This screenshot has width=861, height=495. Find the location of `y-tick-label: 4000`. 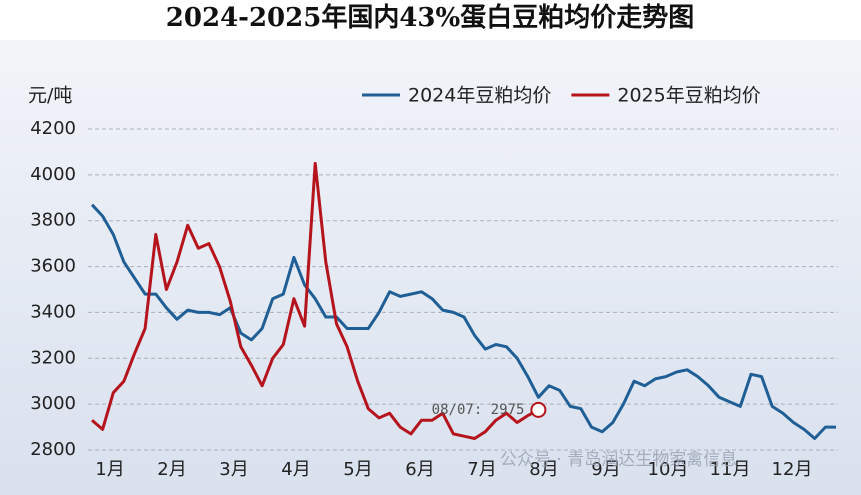

y-tick-label: 4000 is located at coordinates (53, 174).